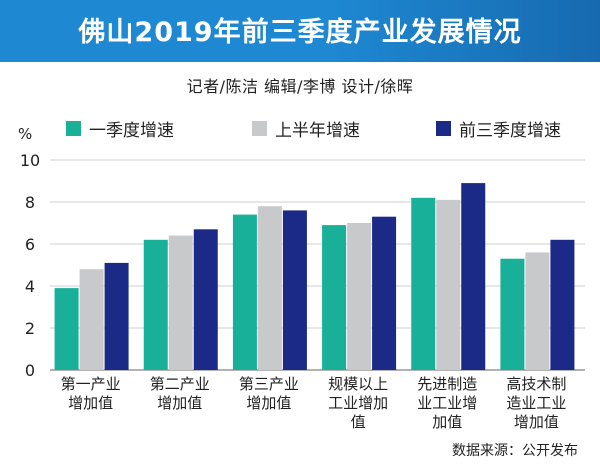 The width and height of the screenshot is (600, 467). Describe the element at coordinates (447, 422) in the screenshot. I see `category-label: 加值` at that location.